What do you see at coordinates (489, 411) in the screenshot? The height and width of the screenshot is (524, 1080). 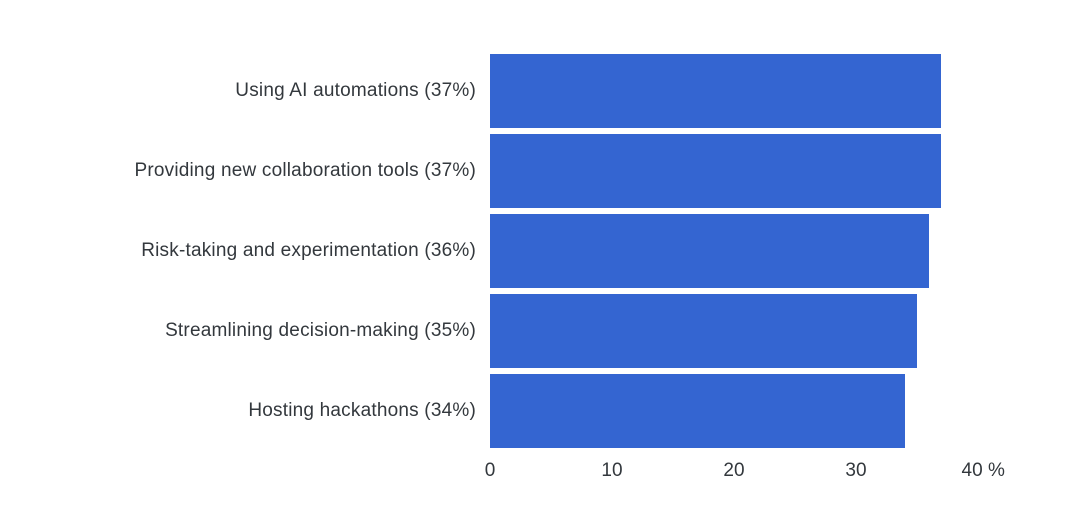 I see `chart-row: Hosting hackathons (34%)` at bounding box center [489, 411].